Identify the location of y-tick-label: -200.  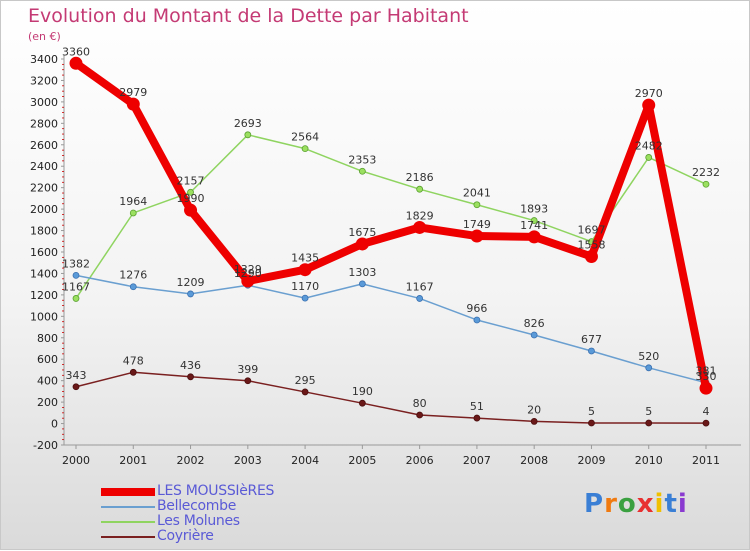
(45, 445).